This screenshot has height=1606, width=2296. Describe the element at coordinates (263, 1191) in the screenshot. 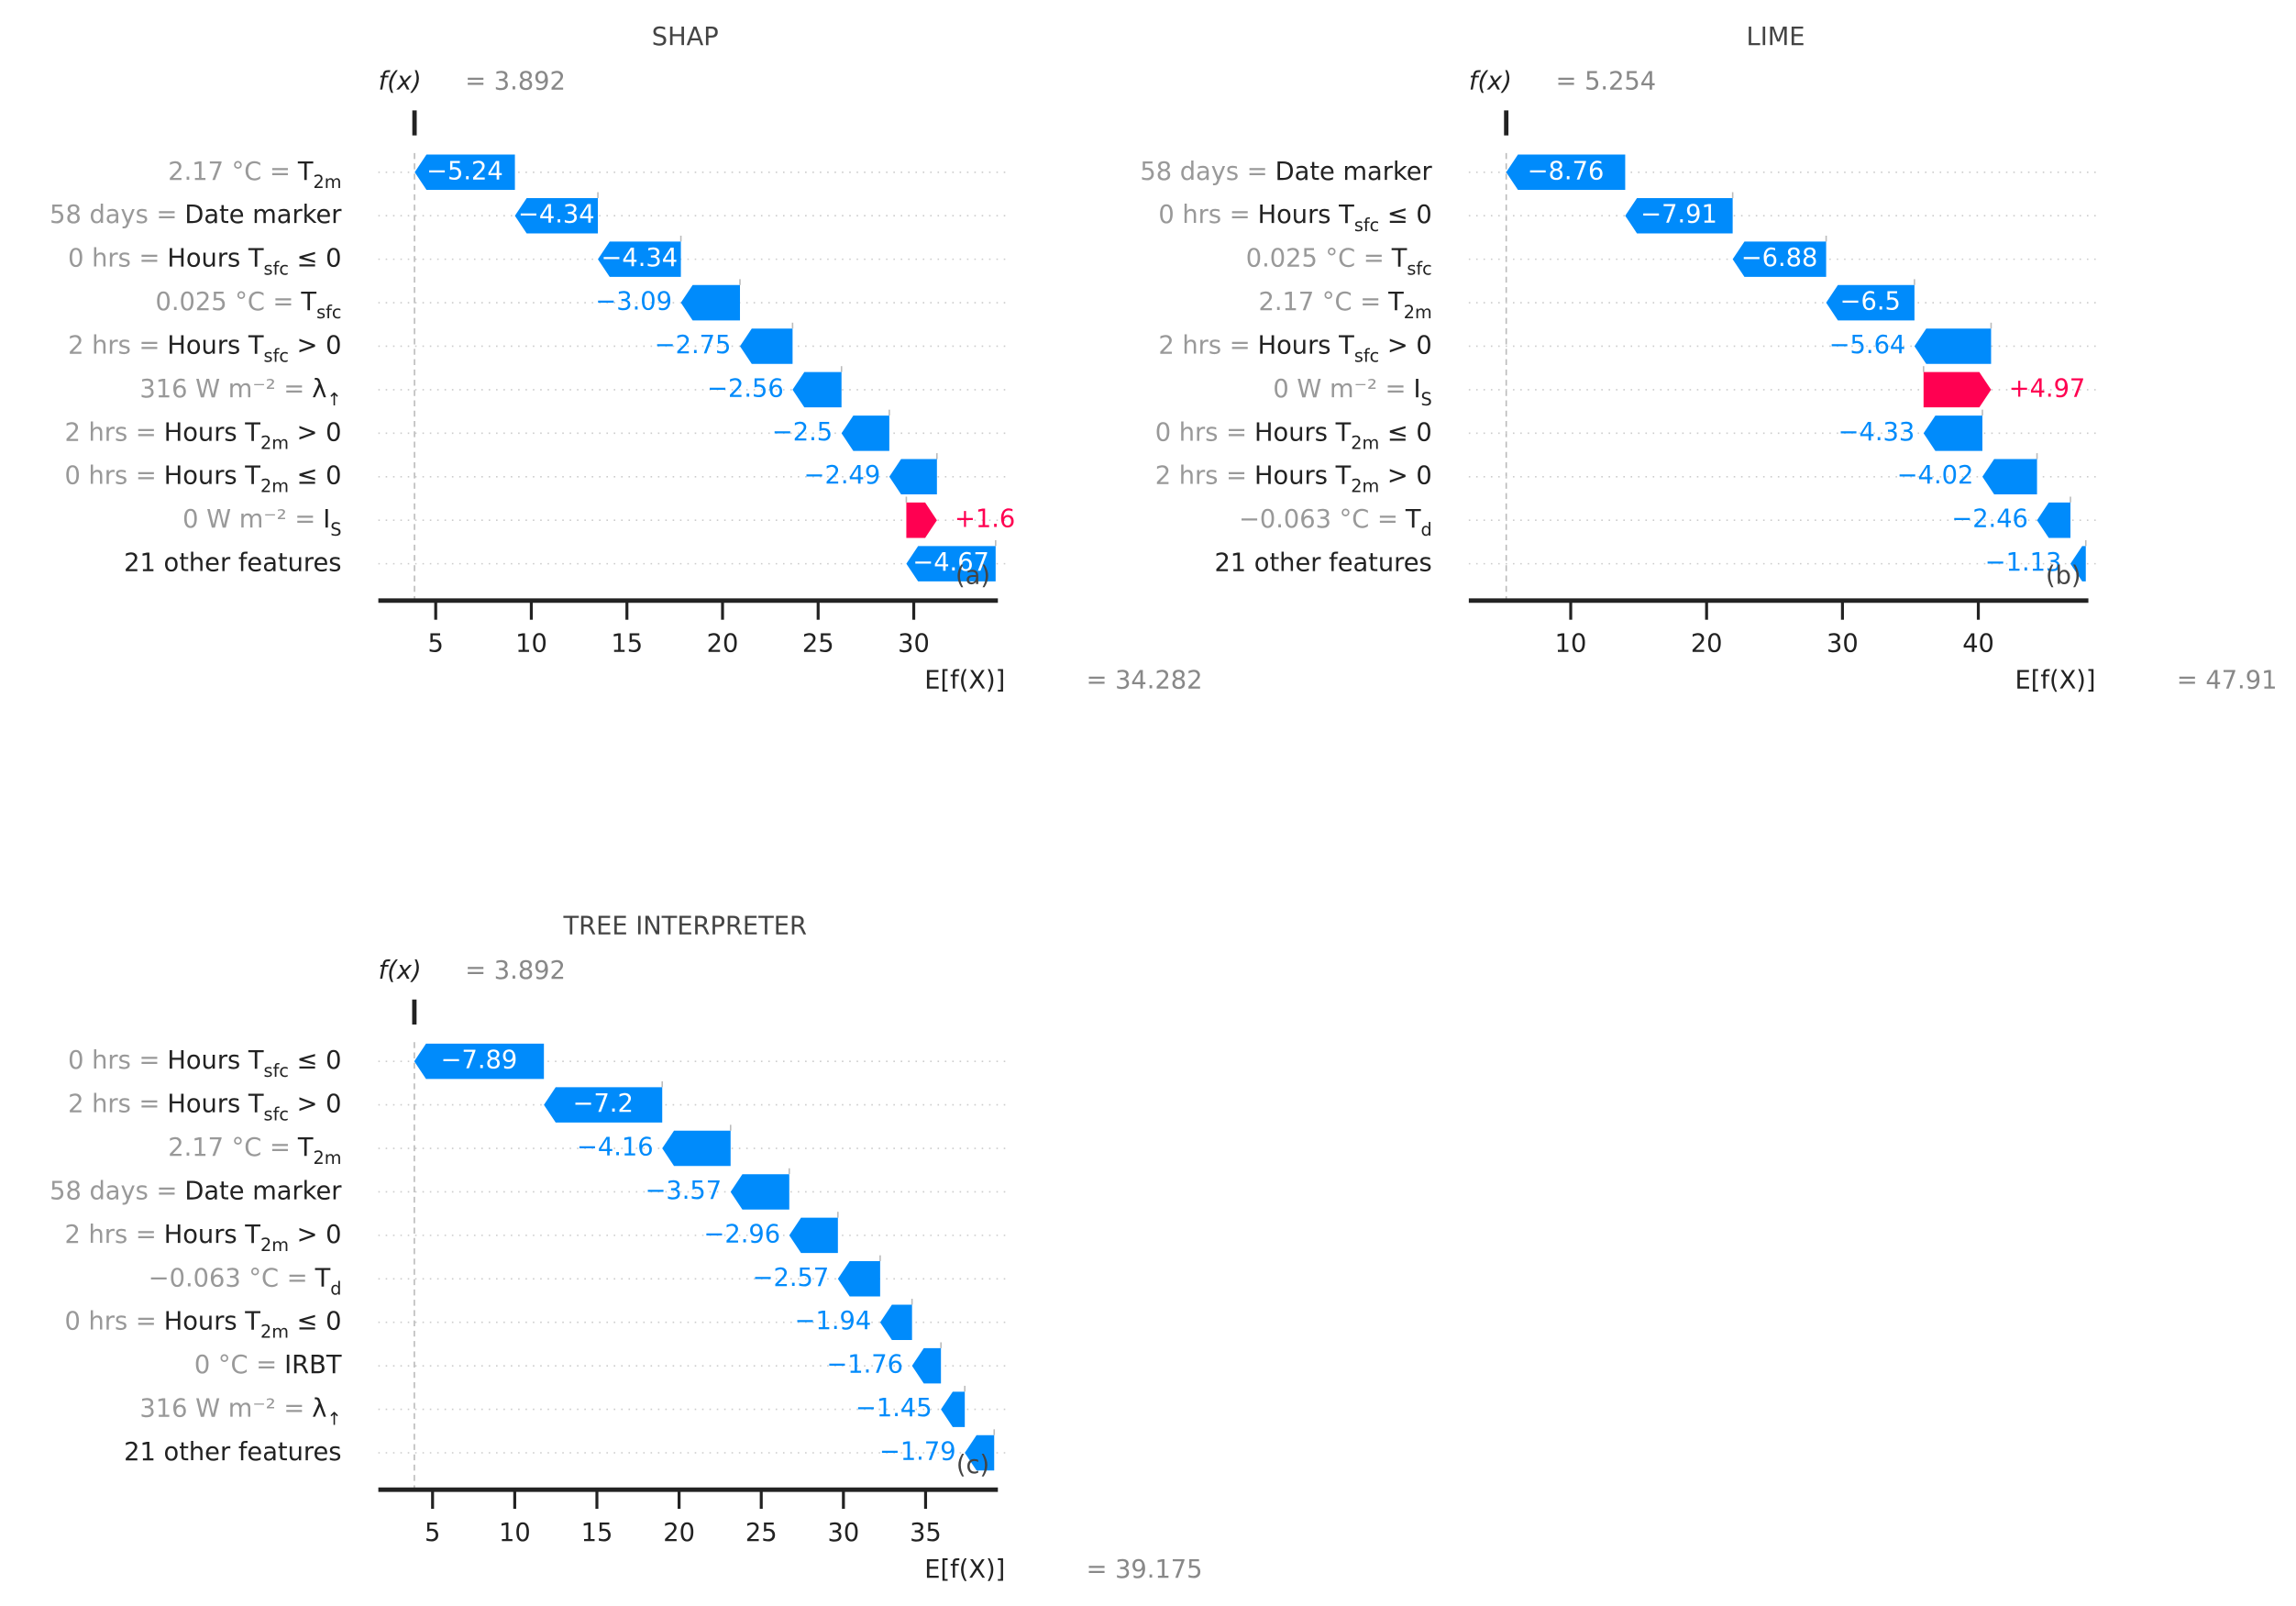

I see `feature-name: Date marker` at that location.